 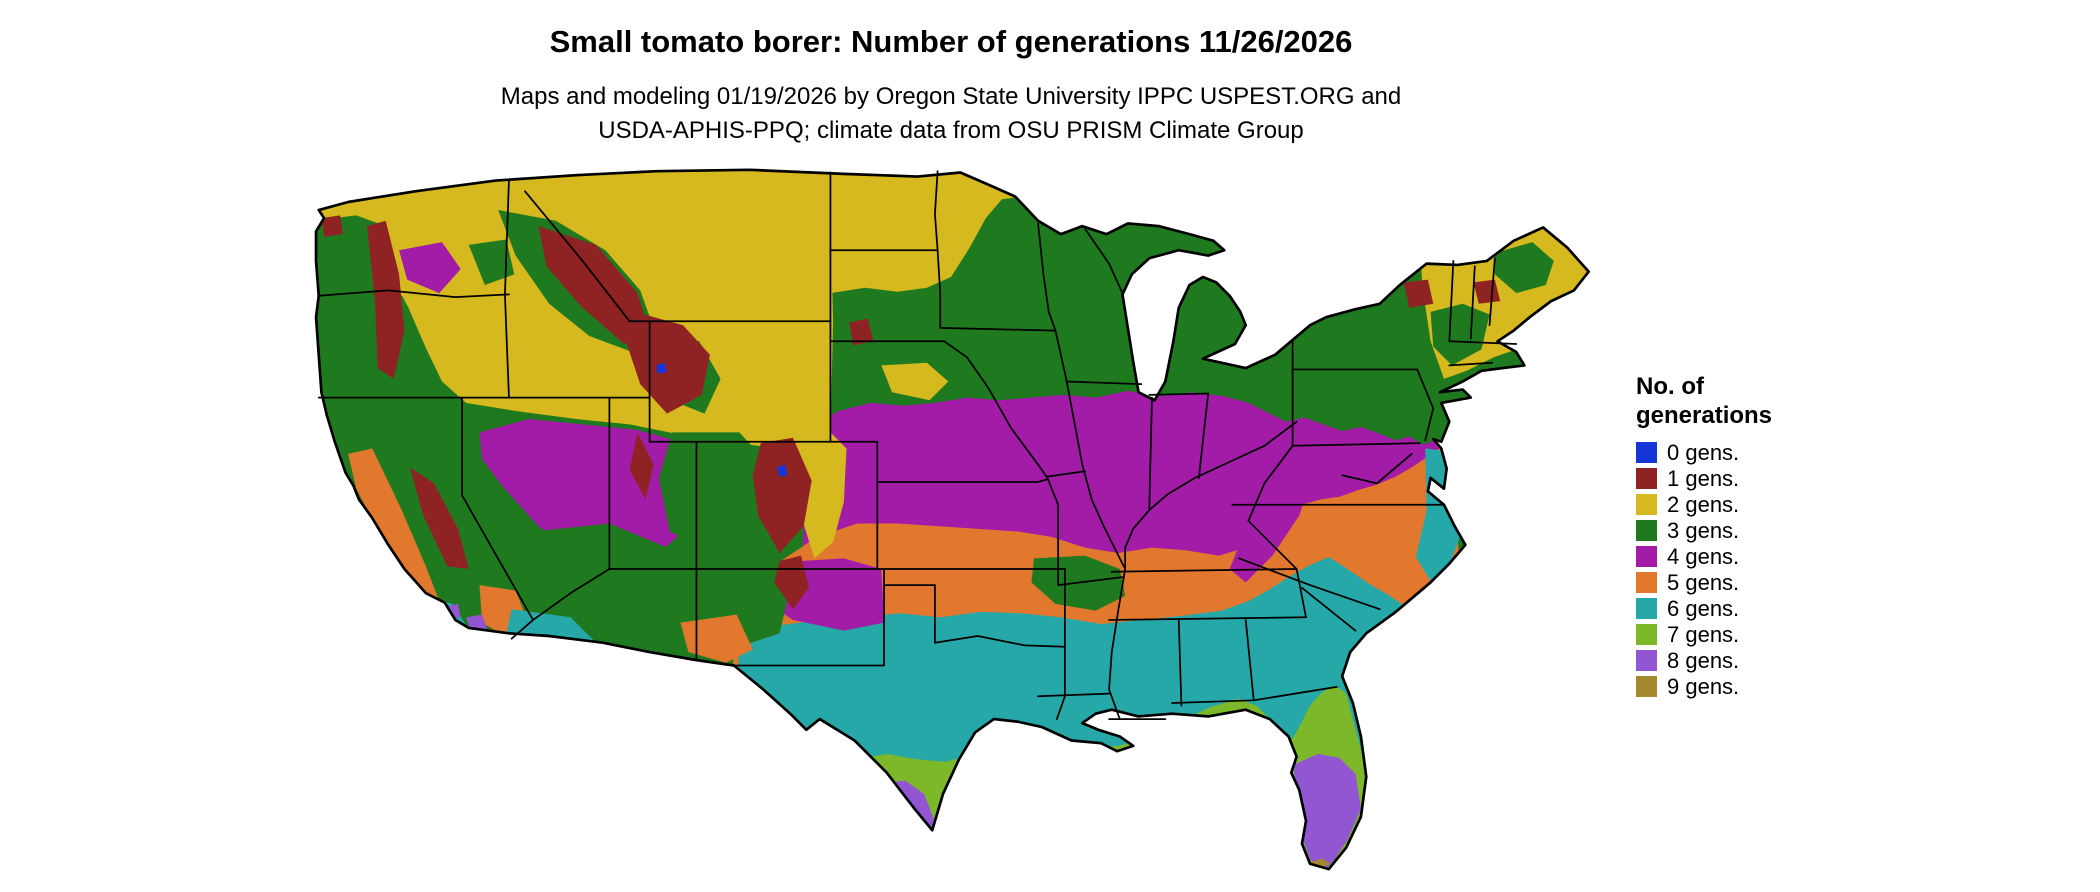 I want to click on region-2gens-west-basins, so click(x=614, y=381).